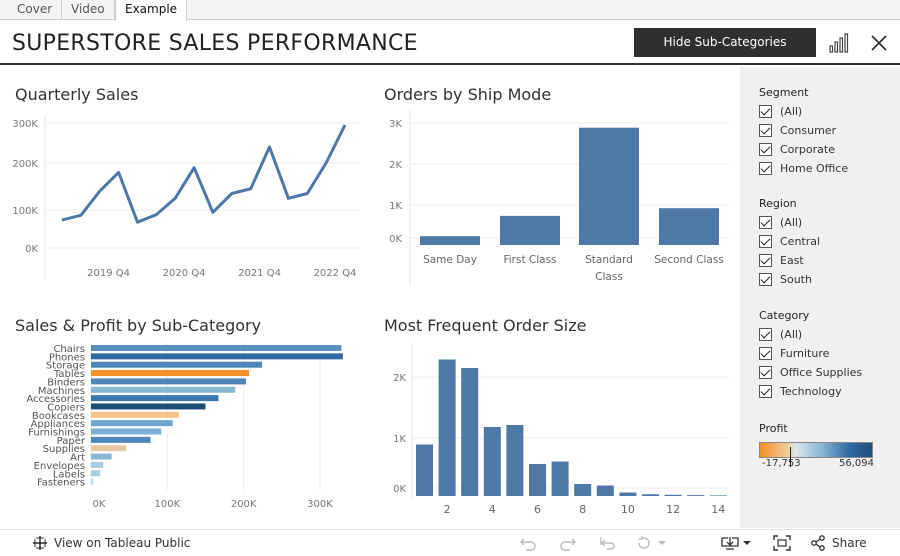 Image resolution: width=900 pixels, height=556 pixels. Describe the element at coordinates (747, 543) in the screenshot. I see `download-dropdown-chevron-icon` at that location.